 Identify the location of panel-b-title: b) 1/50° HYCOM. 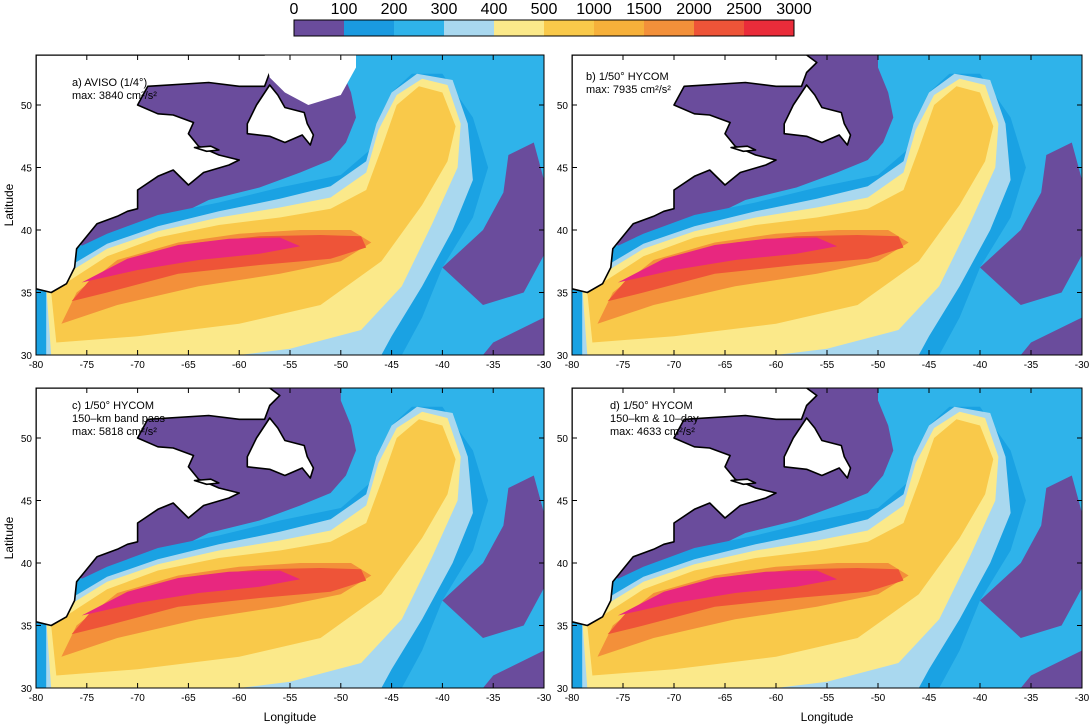
(627, 77).